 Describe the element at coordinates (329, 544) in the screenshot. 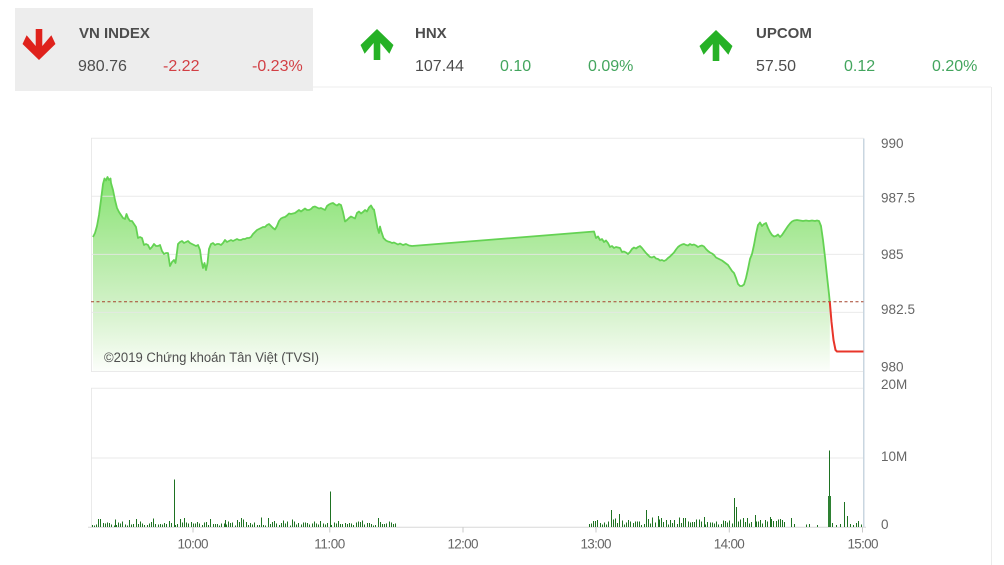

I see `svg-text: 11:00` at that location.